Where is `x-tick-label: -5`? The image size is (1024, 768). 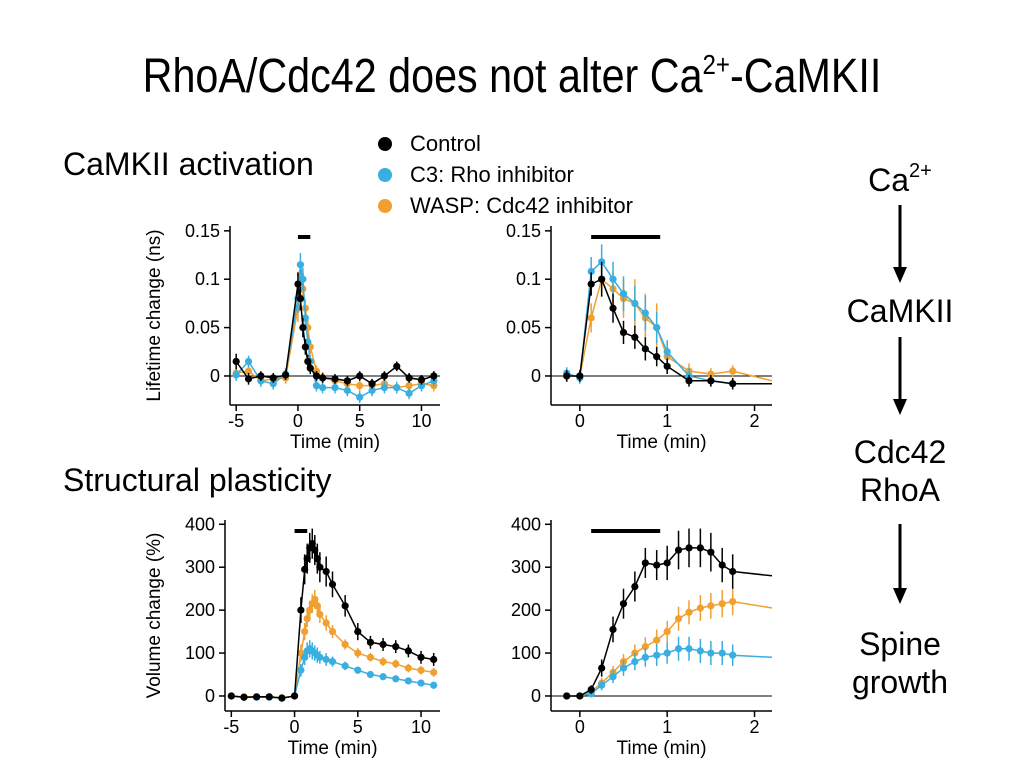 x-tick-label: -5 is located at coordinates (231, 727).